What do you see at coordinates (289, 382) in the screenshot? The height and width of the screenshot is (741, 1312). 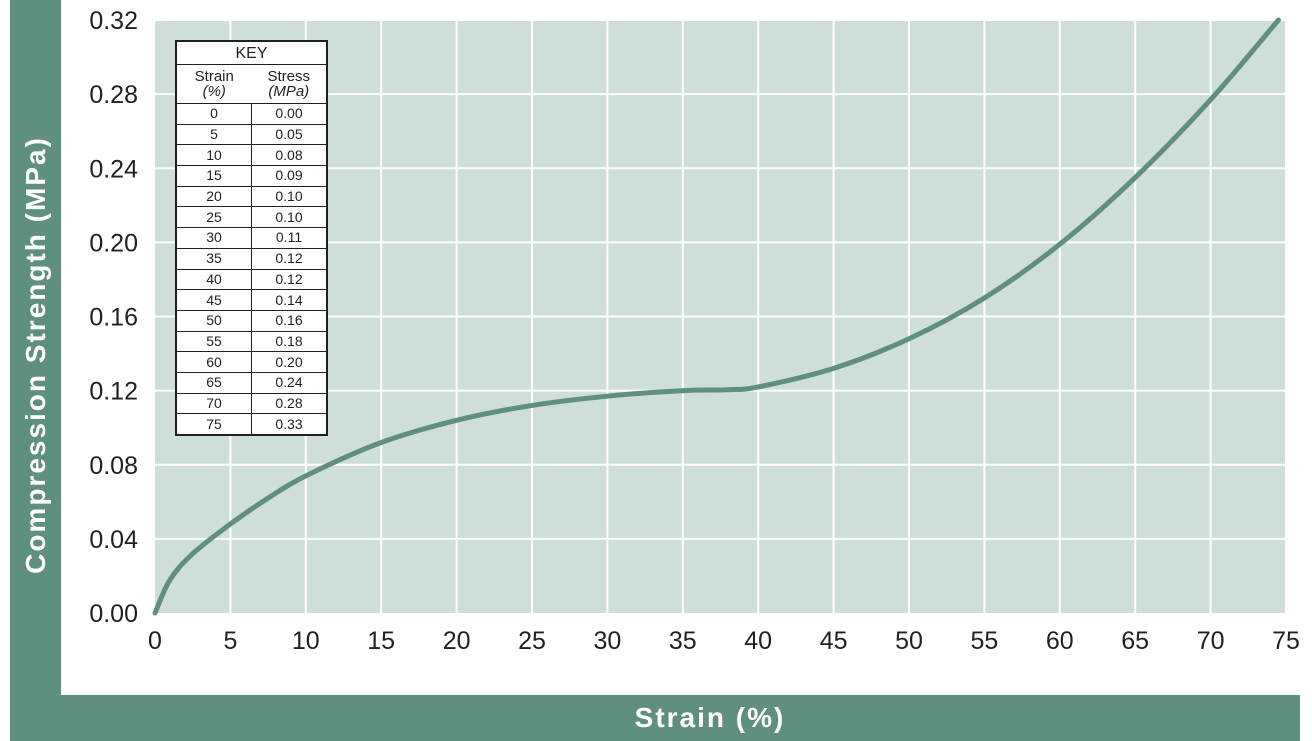 I see `key-stress-cell: 0.24` at bounding box center [289, 382].